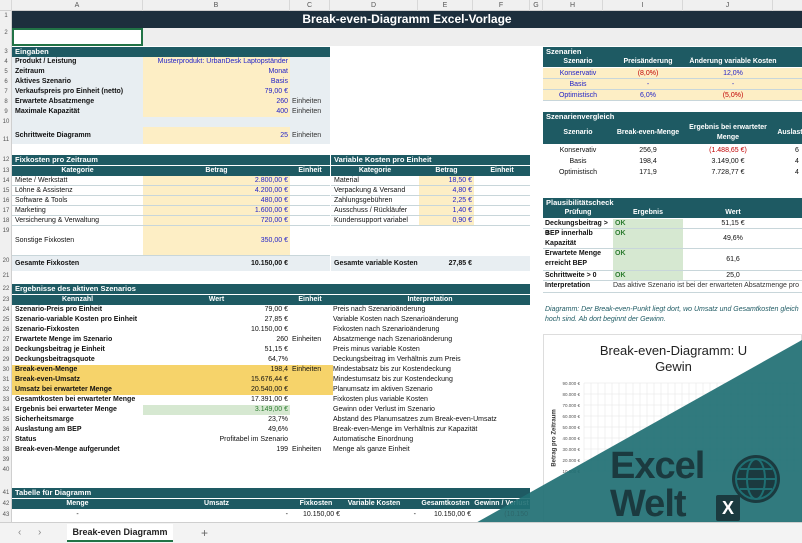  What do you see at coordinates (430, 201) in the screenshot?
I see `variable-cost-row: Zahlungsgebühren 2,25 €` at bounding box center [430, 201].